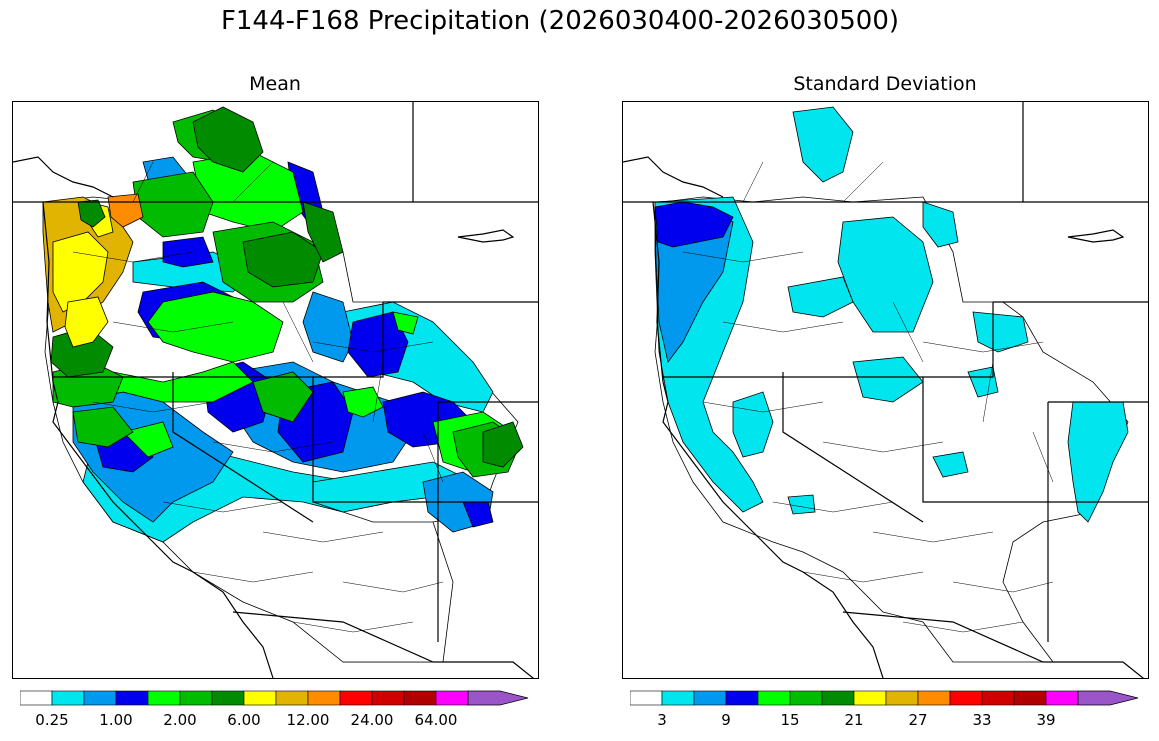 The width and height of the screenshot is (1159, 741). What do you see at coordinates (52, 720) in the screenshot?
I see `colorbar-tick-label: 0.25` at bounding box center [52, 720].